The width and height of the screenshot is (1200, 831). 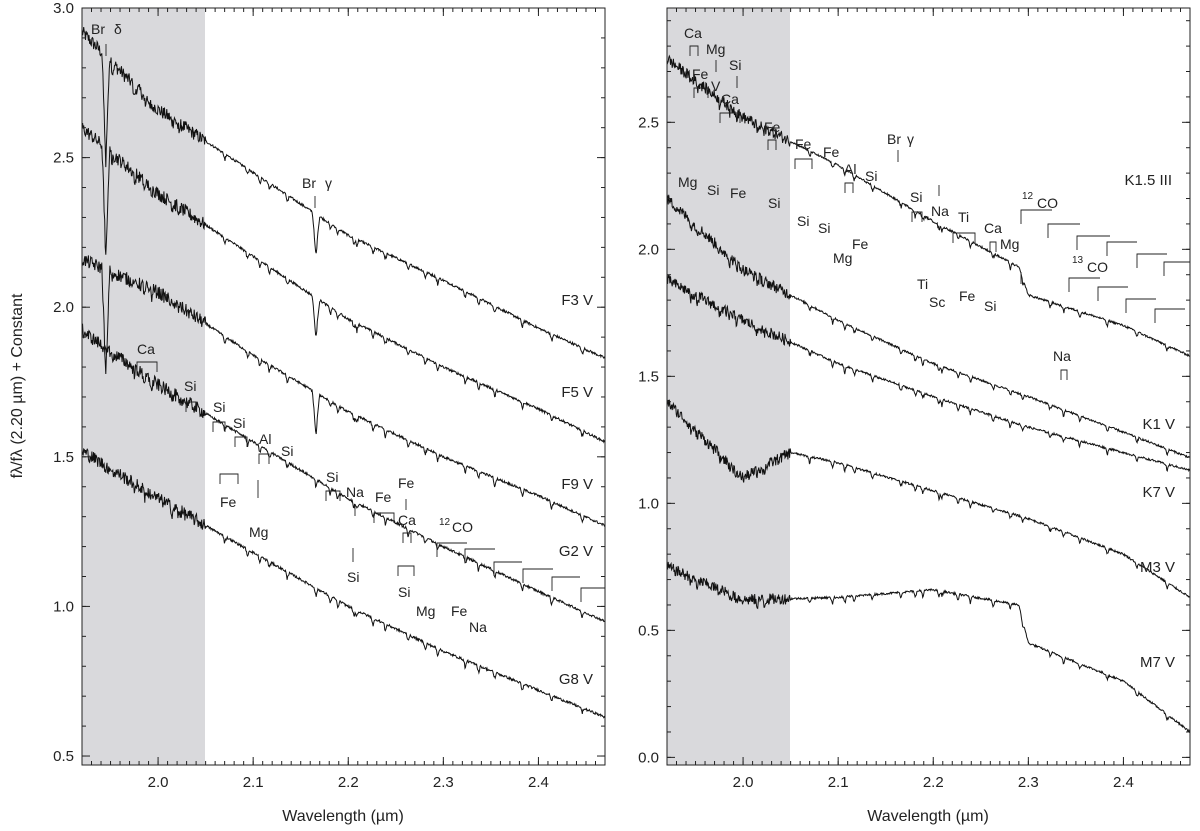 What do you see at coordinates (1123, 782) in the screenshot?
I see `x-tick-label: 2.4` at bounding box center [1123, 782].